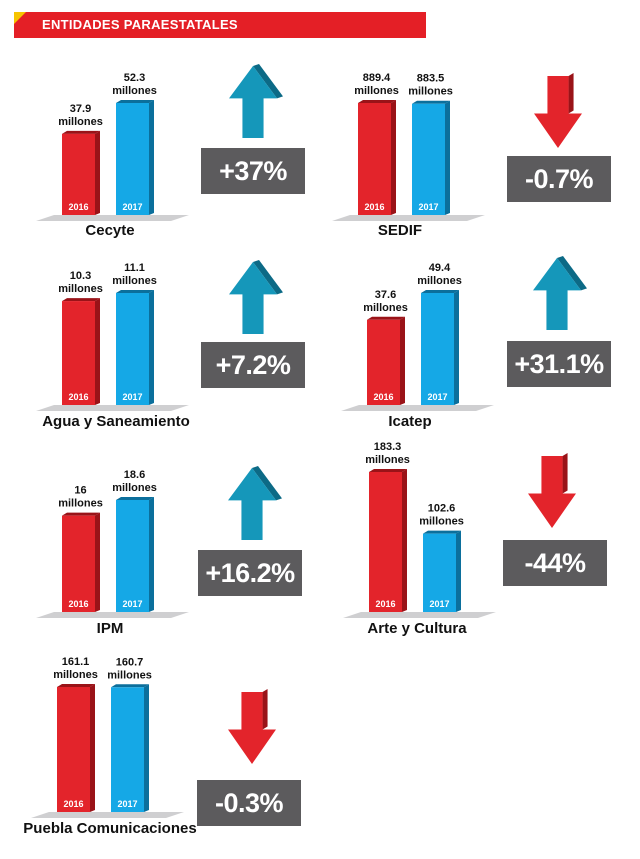  I want to click on percent-change-badge: -0.7%, so click(559, 179).